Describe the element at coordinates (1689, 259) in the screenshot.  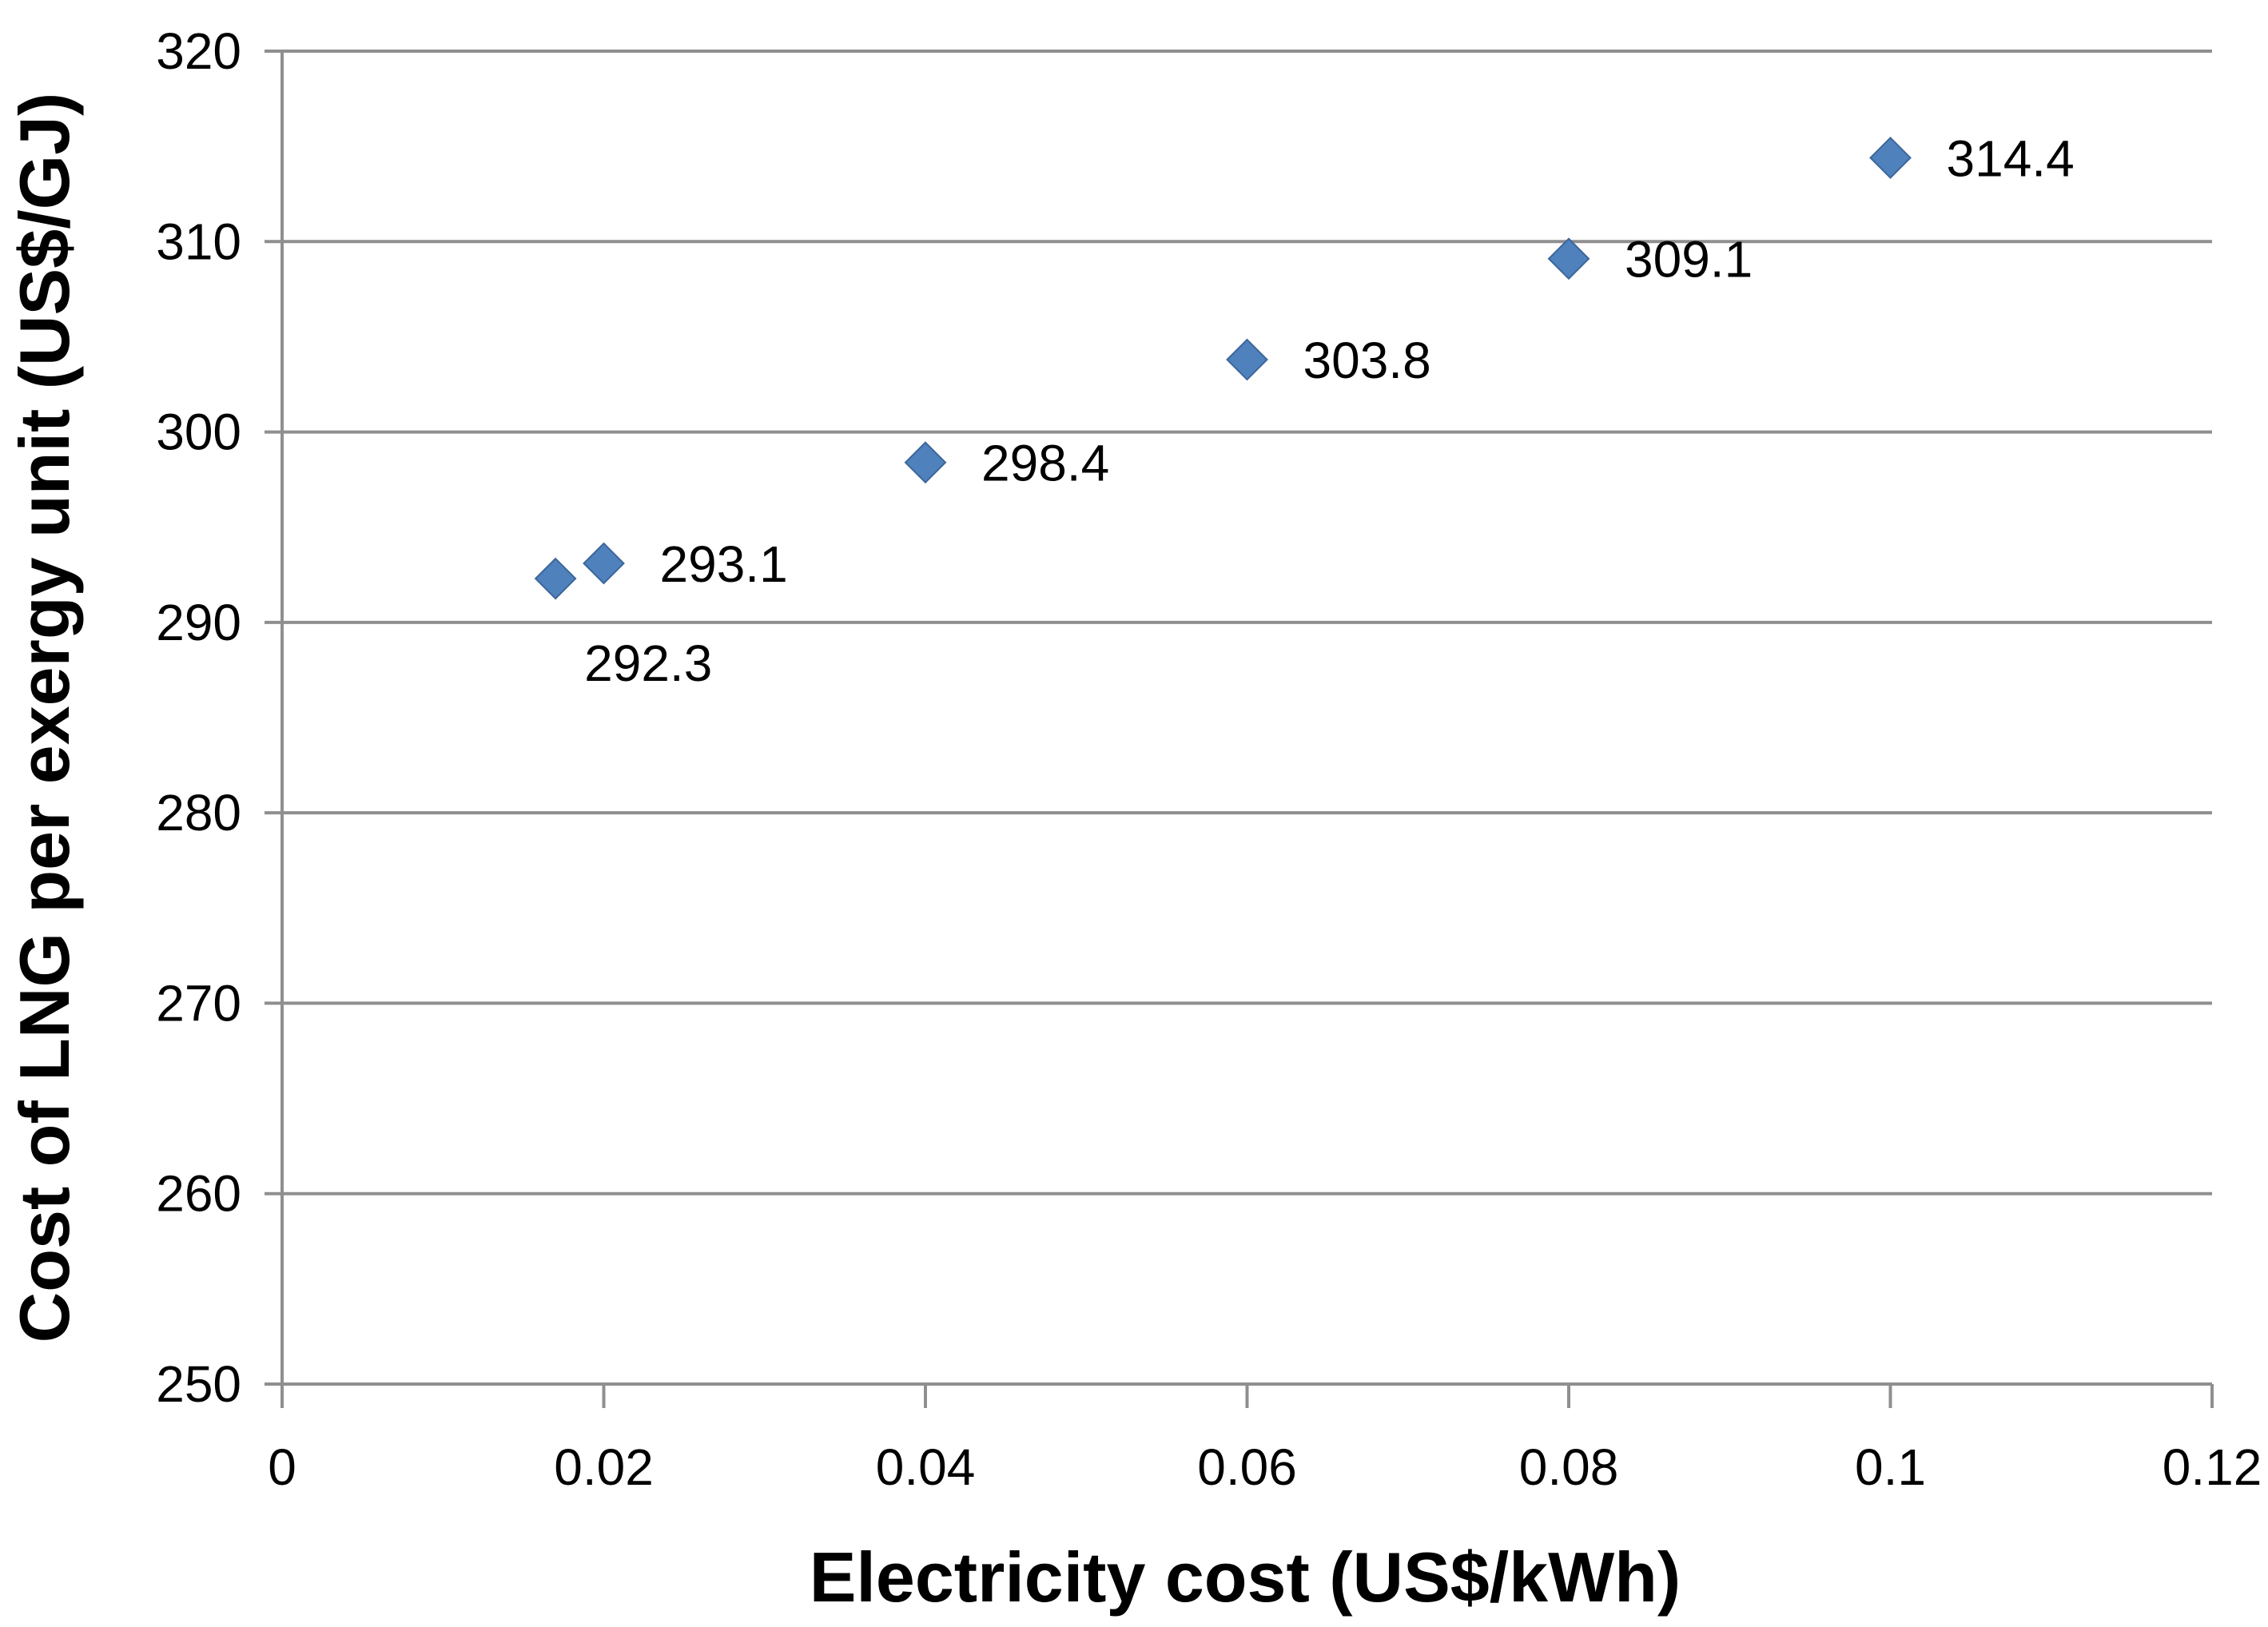
I see `data-point-label: 309.1` at that location.